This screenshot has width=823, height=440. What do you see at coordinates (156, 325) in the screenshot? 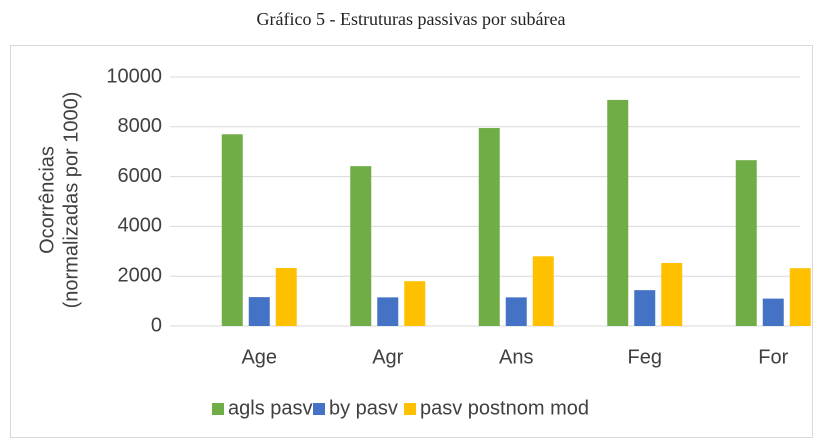
I see `y-tick-label: 0` at bounding box center [156, 325].